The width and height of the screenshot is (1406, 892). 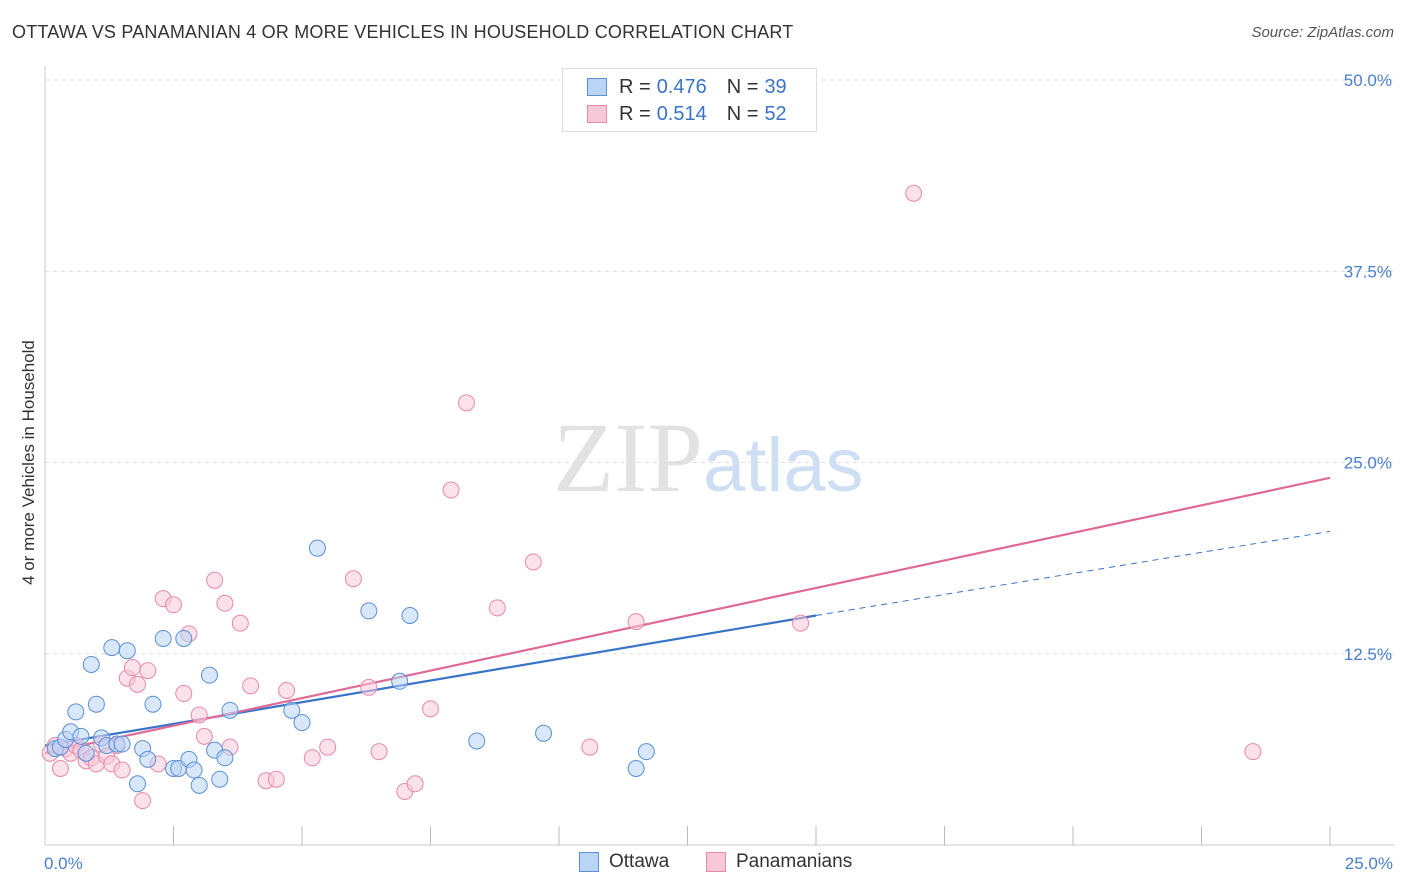 What do you see at coordinates (597, 114) in the screenshot?
I see `legend-swatch-panamanians` at bounding box center [597, 114].